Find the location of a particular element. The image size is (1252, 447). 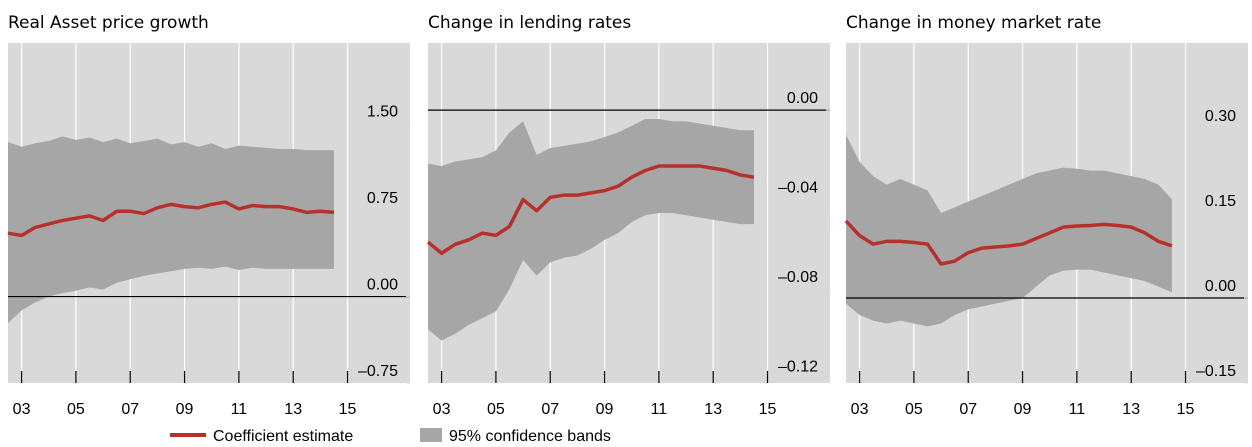

y-tick-label: –0.15 is located at coordinates (1216, 371).